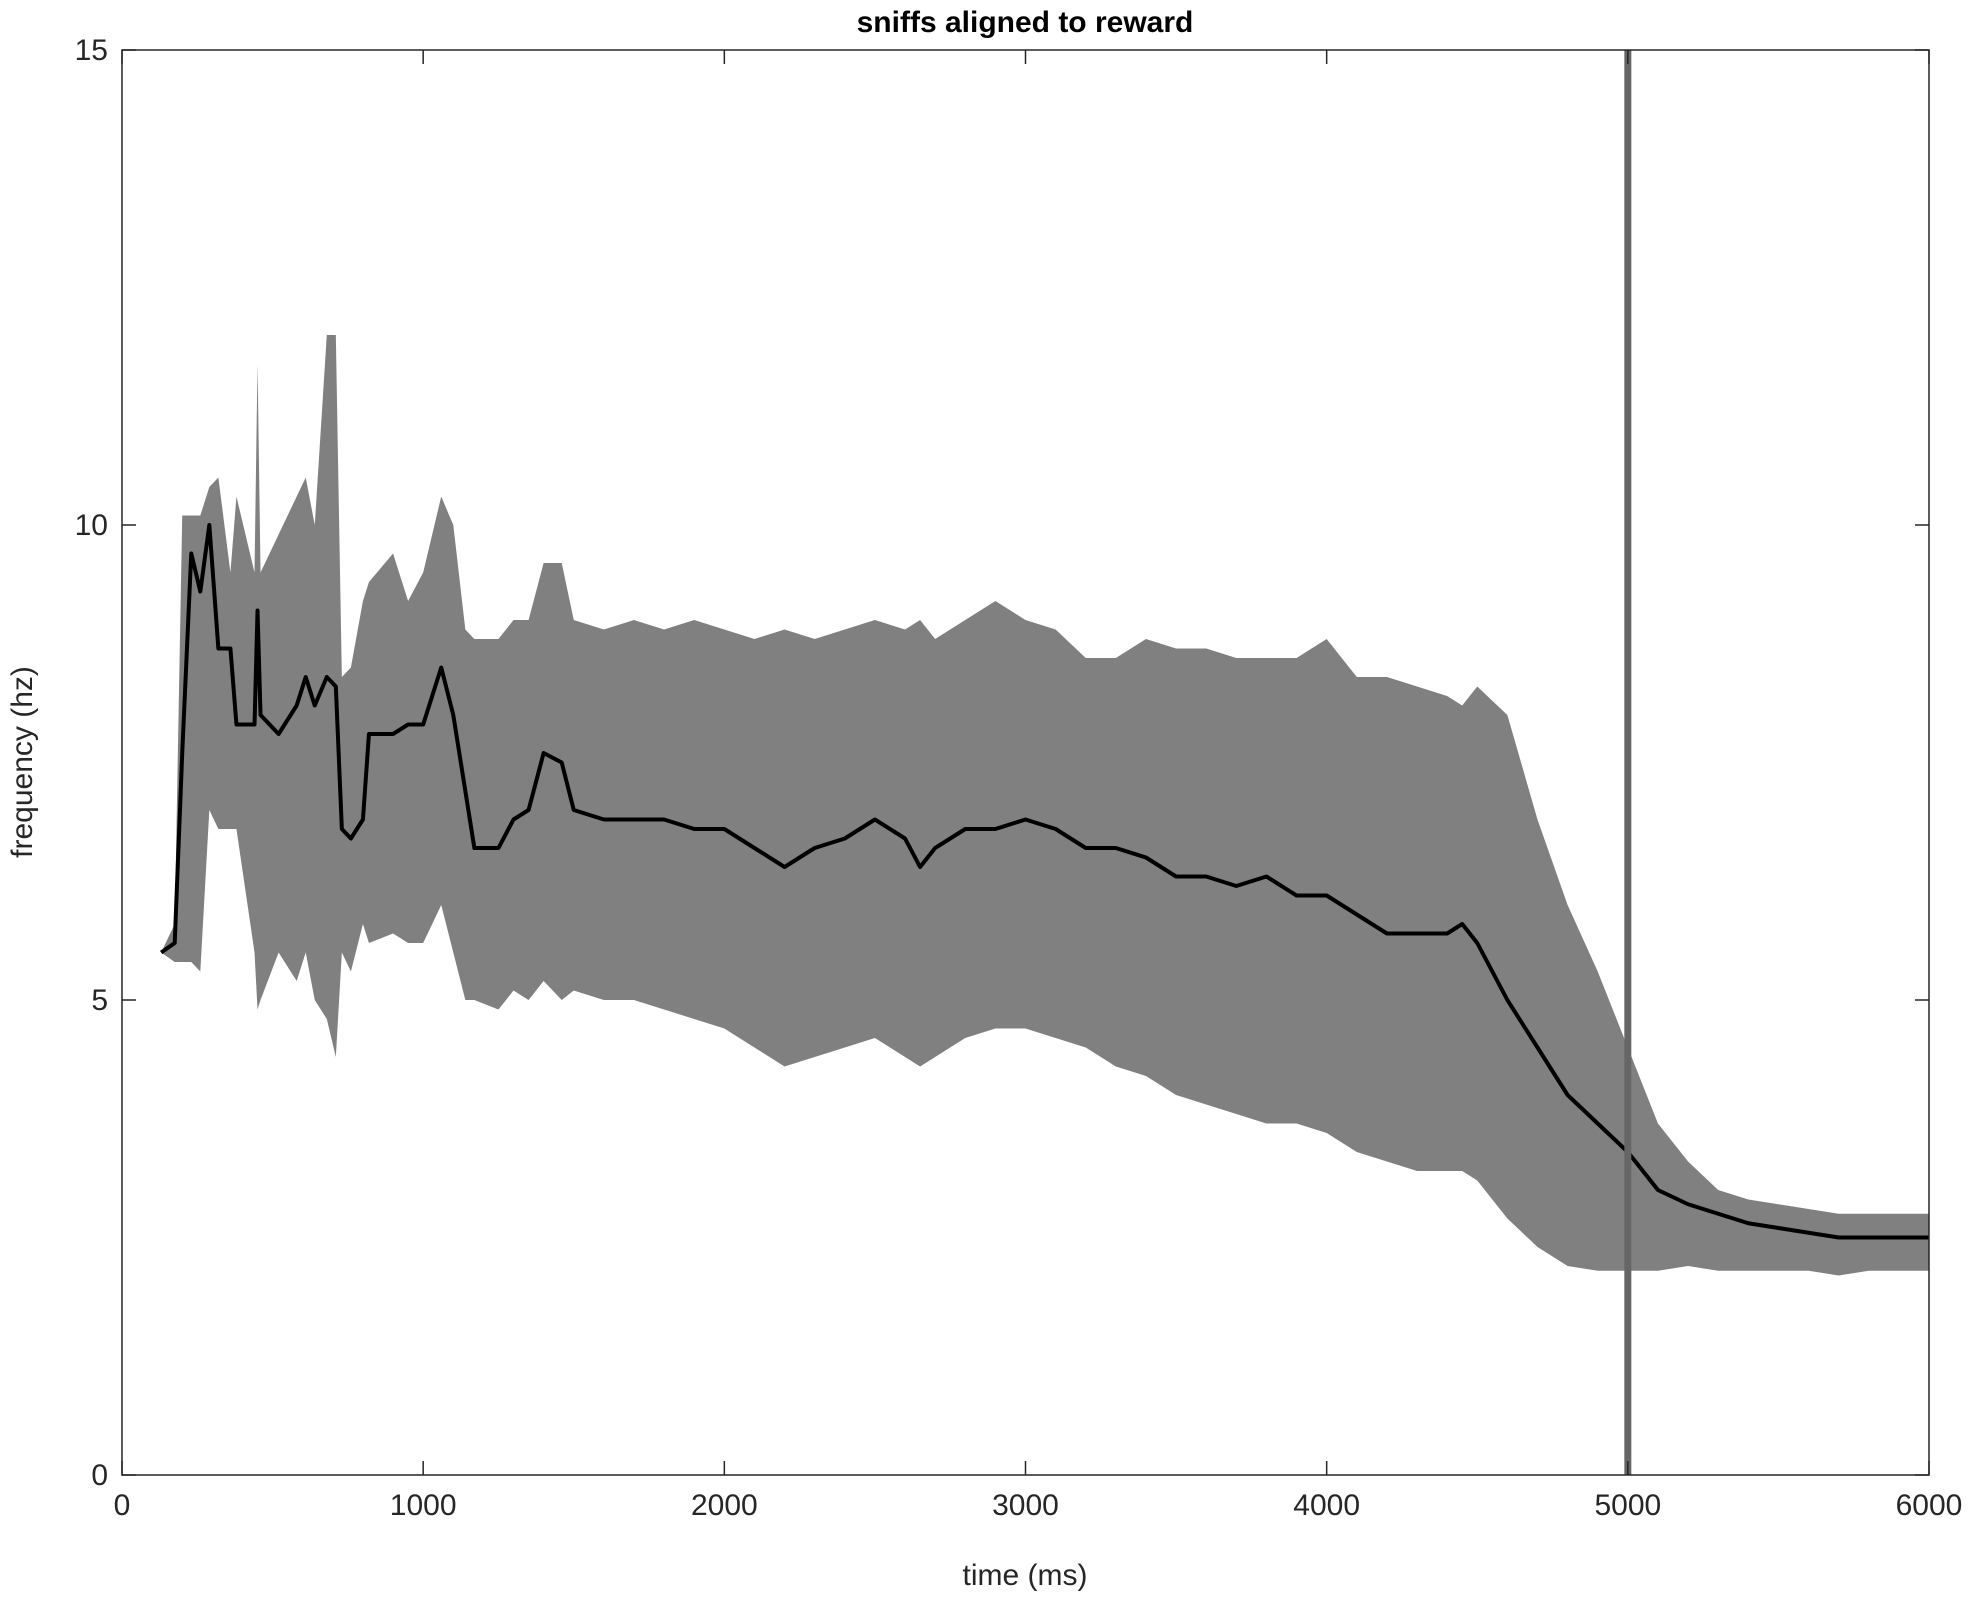  I want to click on y-tick-label: 0, so click(99, 1475).